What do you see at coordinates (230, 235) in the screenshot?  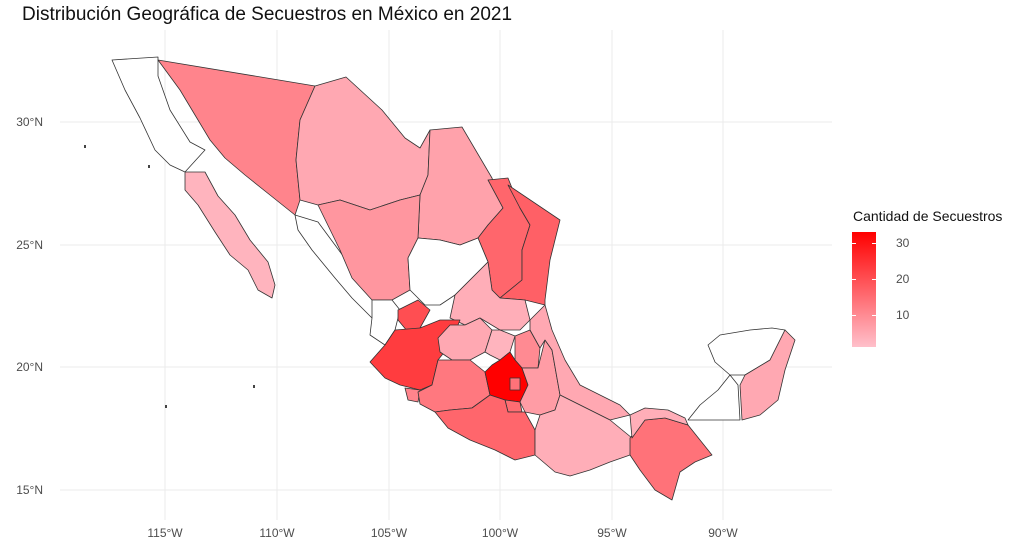 I see `state-baja-california-sur` at bounding box center [230, 235].